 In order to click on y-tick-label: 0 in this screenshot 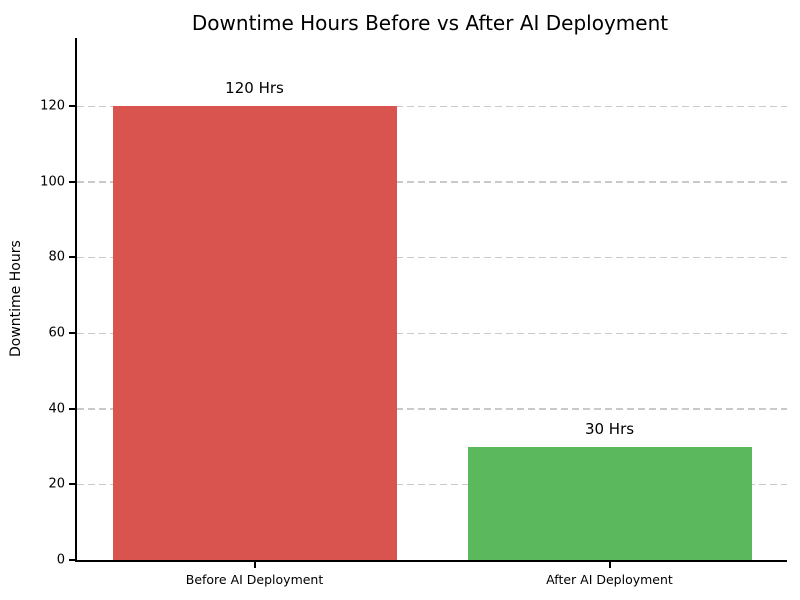, I will do `click(60, 560)`.